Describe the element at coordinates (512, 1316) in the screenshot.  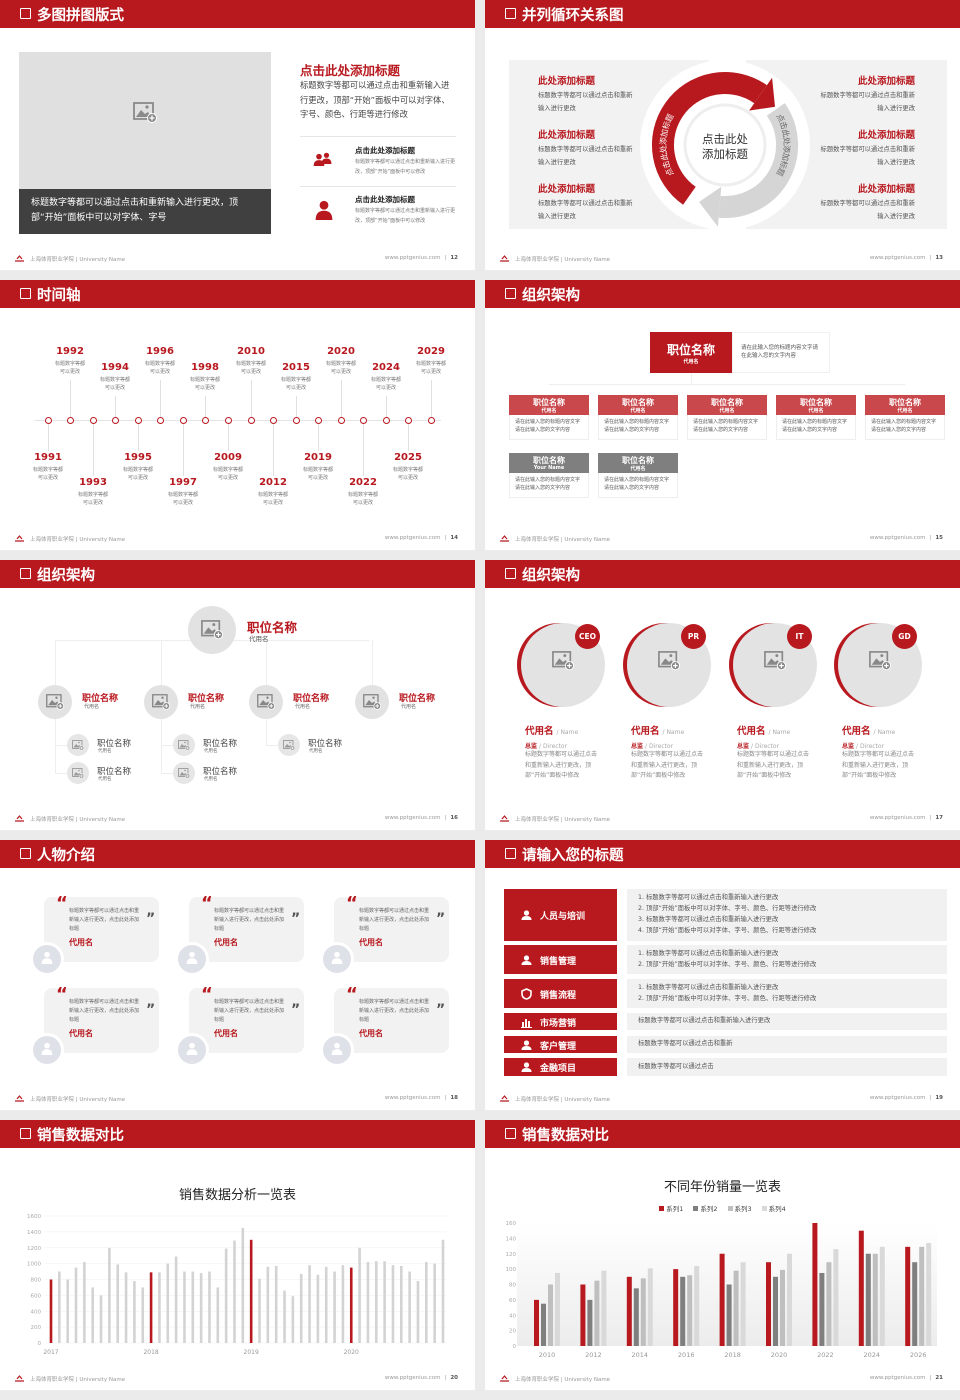
I see `y-tick-label: 40` at that location.